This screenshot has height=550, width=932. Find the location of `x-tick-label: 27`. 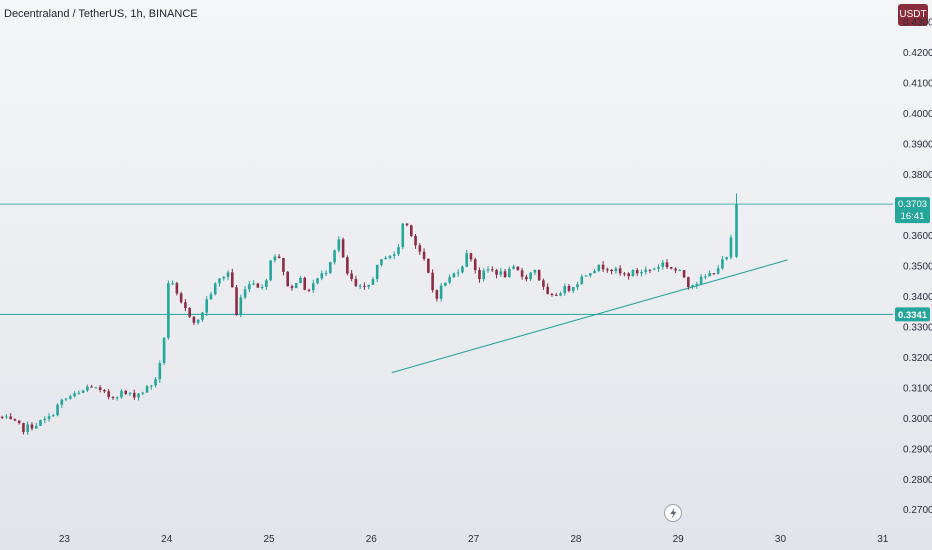

x-tick-label: 27 is located at coordinates (474, 539).